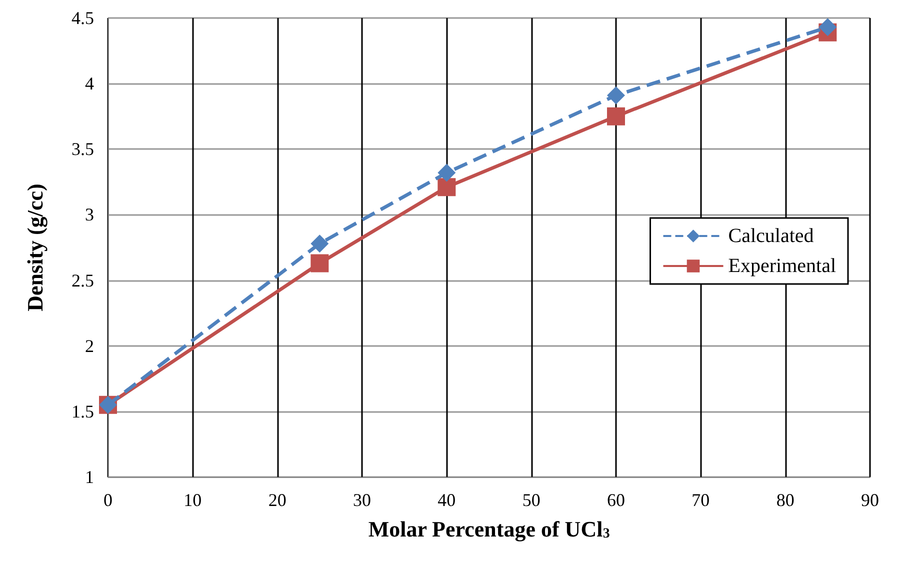 This screenshot has height=573, width=899. What do you see at coordinates (771, 236) in the screenshot?
I see `legend-label: Calculated` at bounding box center [771, 236].